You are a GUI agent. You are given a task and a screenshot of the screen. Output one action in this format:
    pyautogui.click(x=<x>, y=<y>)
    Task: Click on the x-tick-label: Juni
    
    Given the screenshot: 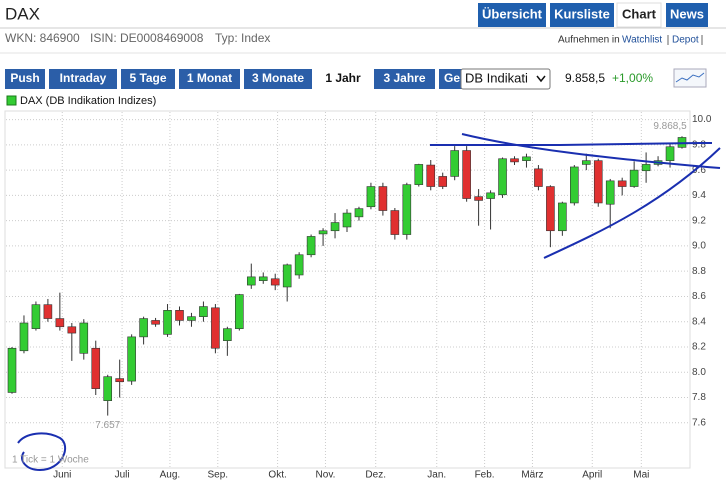 What is the action you would take?
    pyautogui.click(x=62, y=475)
    